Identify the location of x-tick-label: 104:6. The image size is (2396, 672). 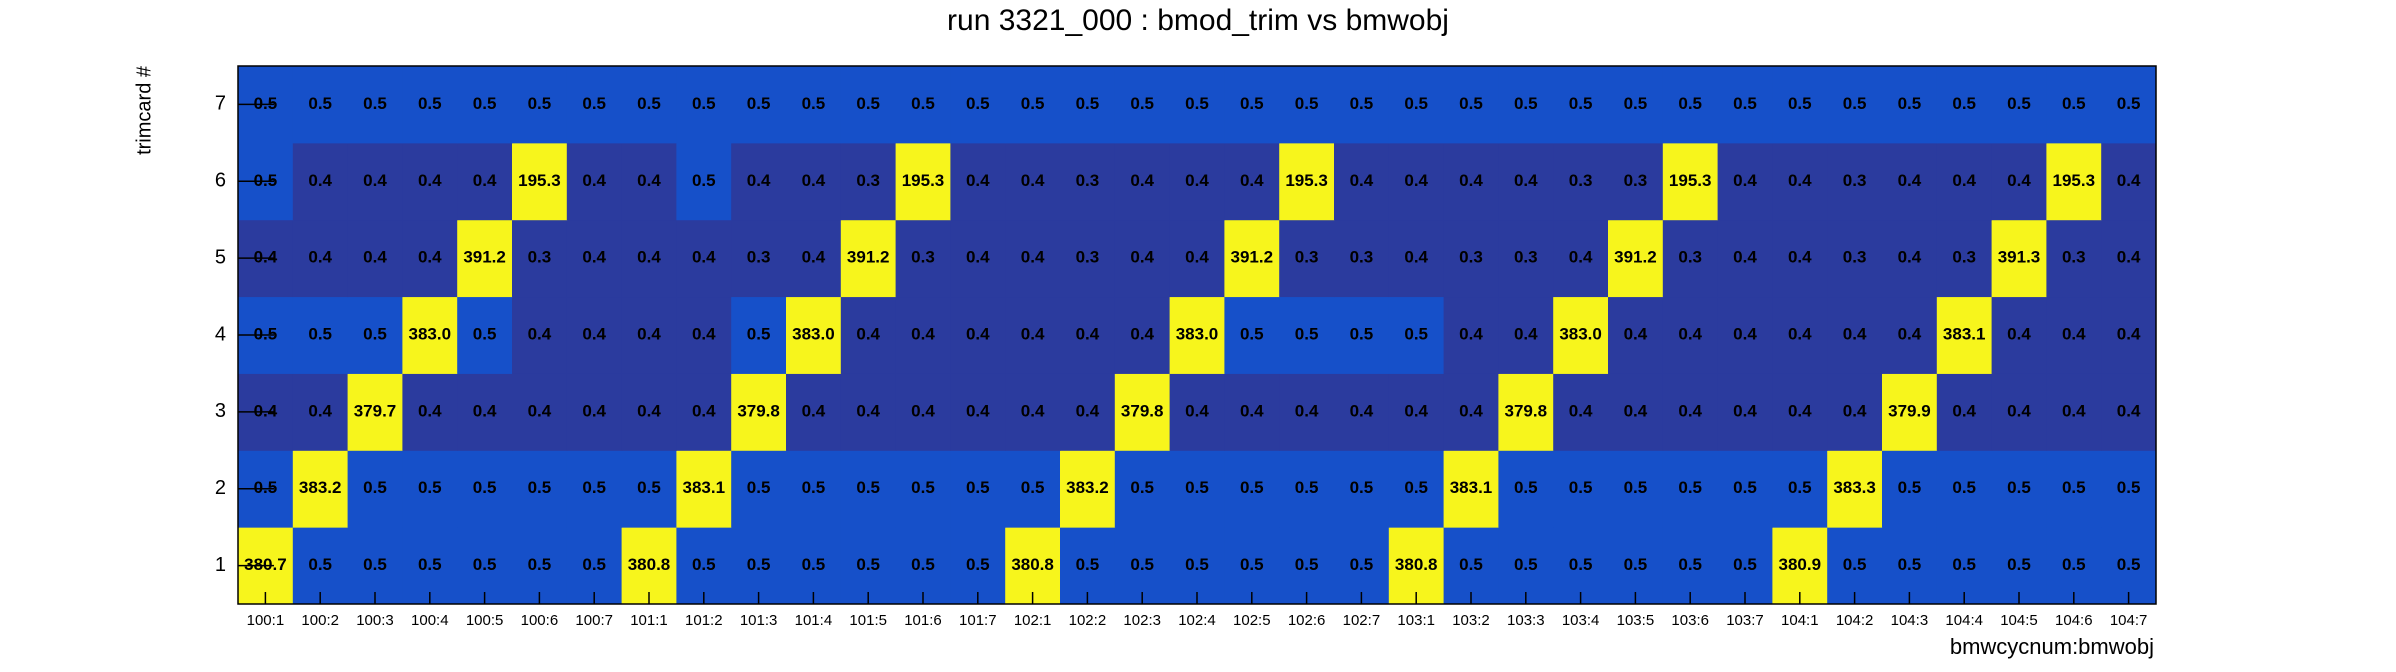
(2074, 620).